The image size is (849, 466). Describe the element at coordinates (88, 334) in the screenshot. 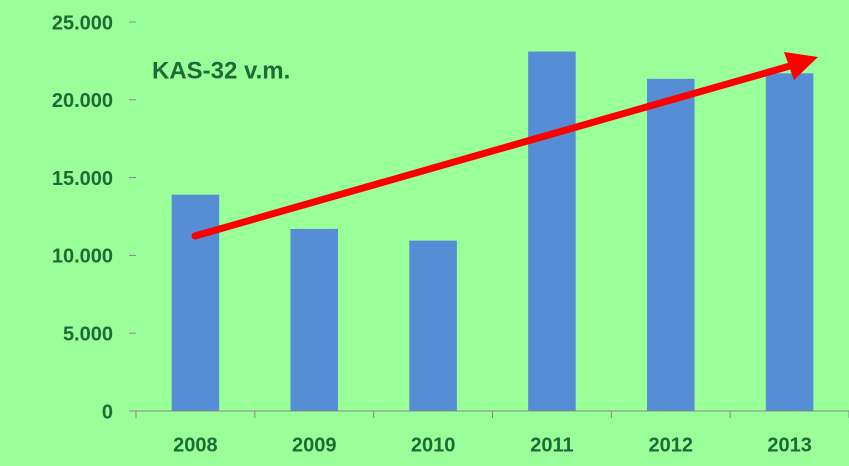

I see `y-tick-label: 5.000` at that location.